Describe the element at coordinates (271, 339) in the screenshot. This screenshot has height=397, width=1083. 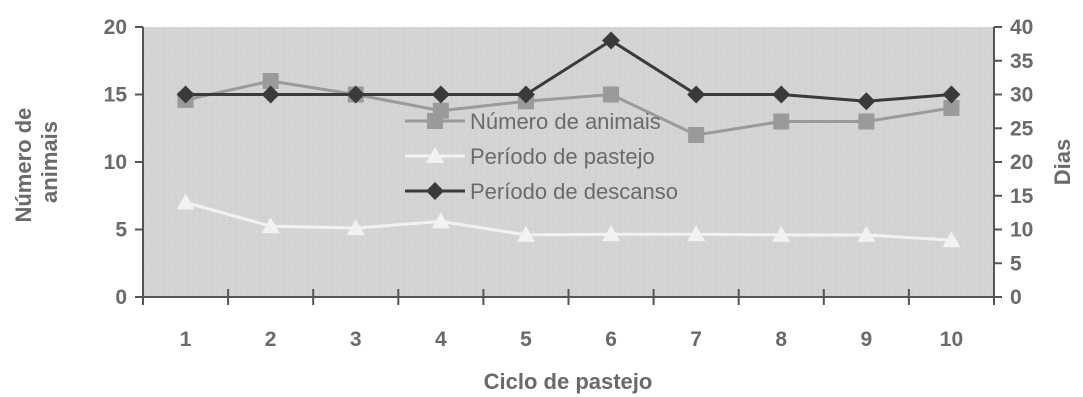
I see `x-tick-label: 2` at that location.